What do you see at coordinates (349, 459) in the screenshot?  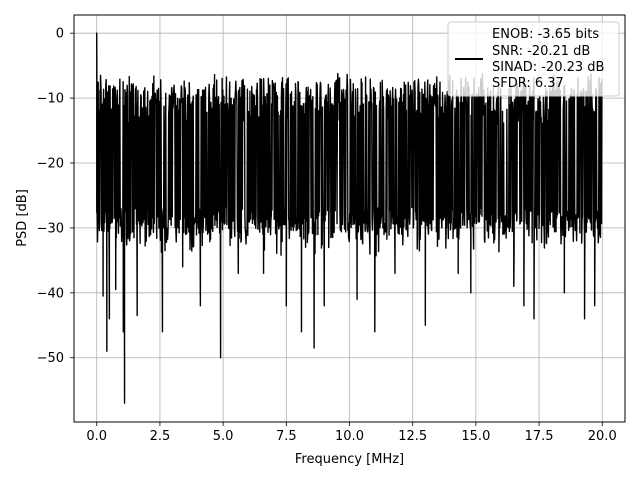 I see `x-axis-label: Frequency [MHz]` at bounding box center [349, 459].